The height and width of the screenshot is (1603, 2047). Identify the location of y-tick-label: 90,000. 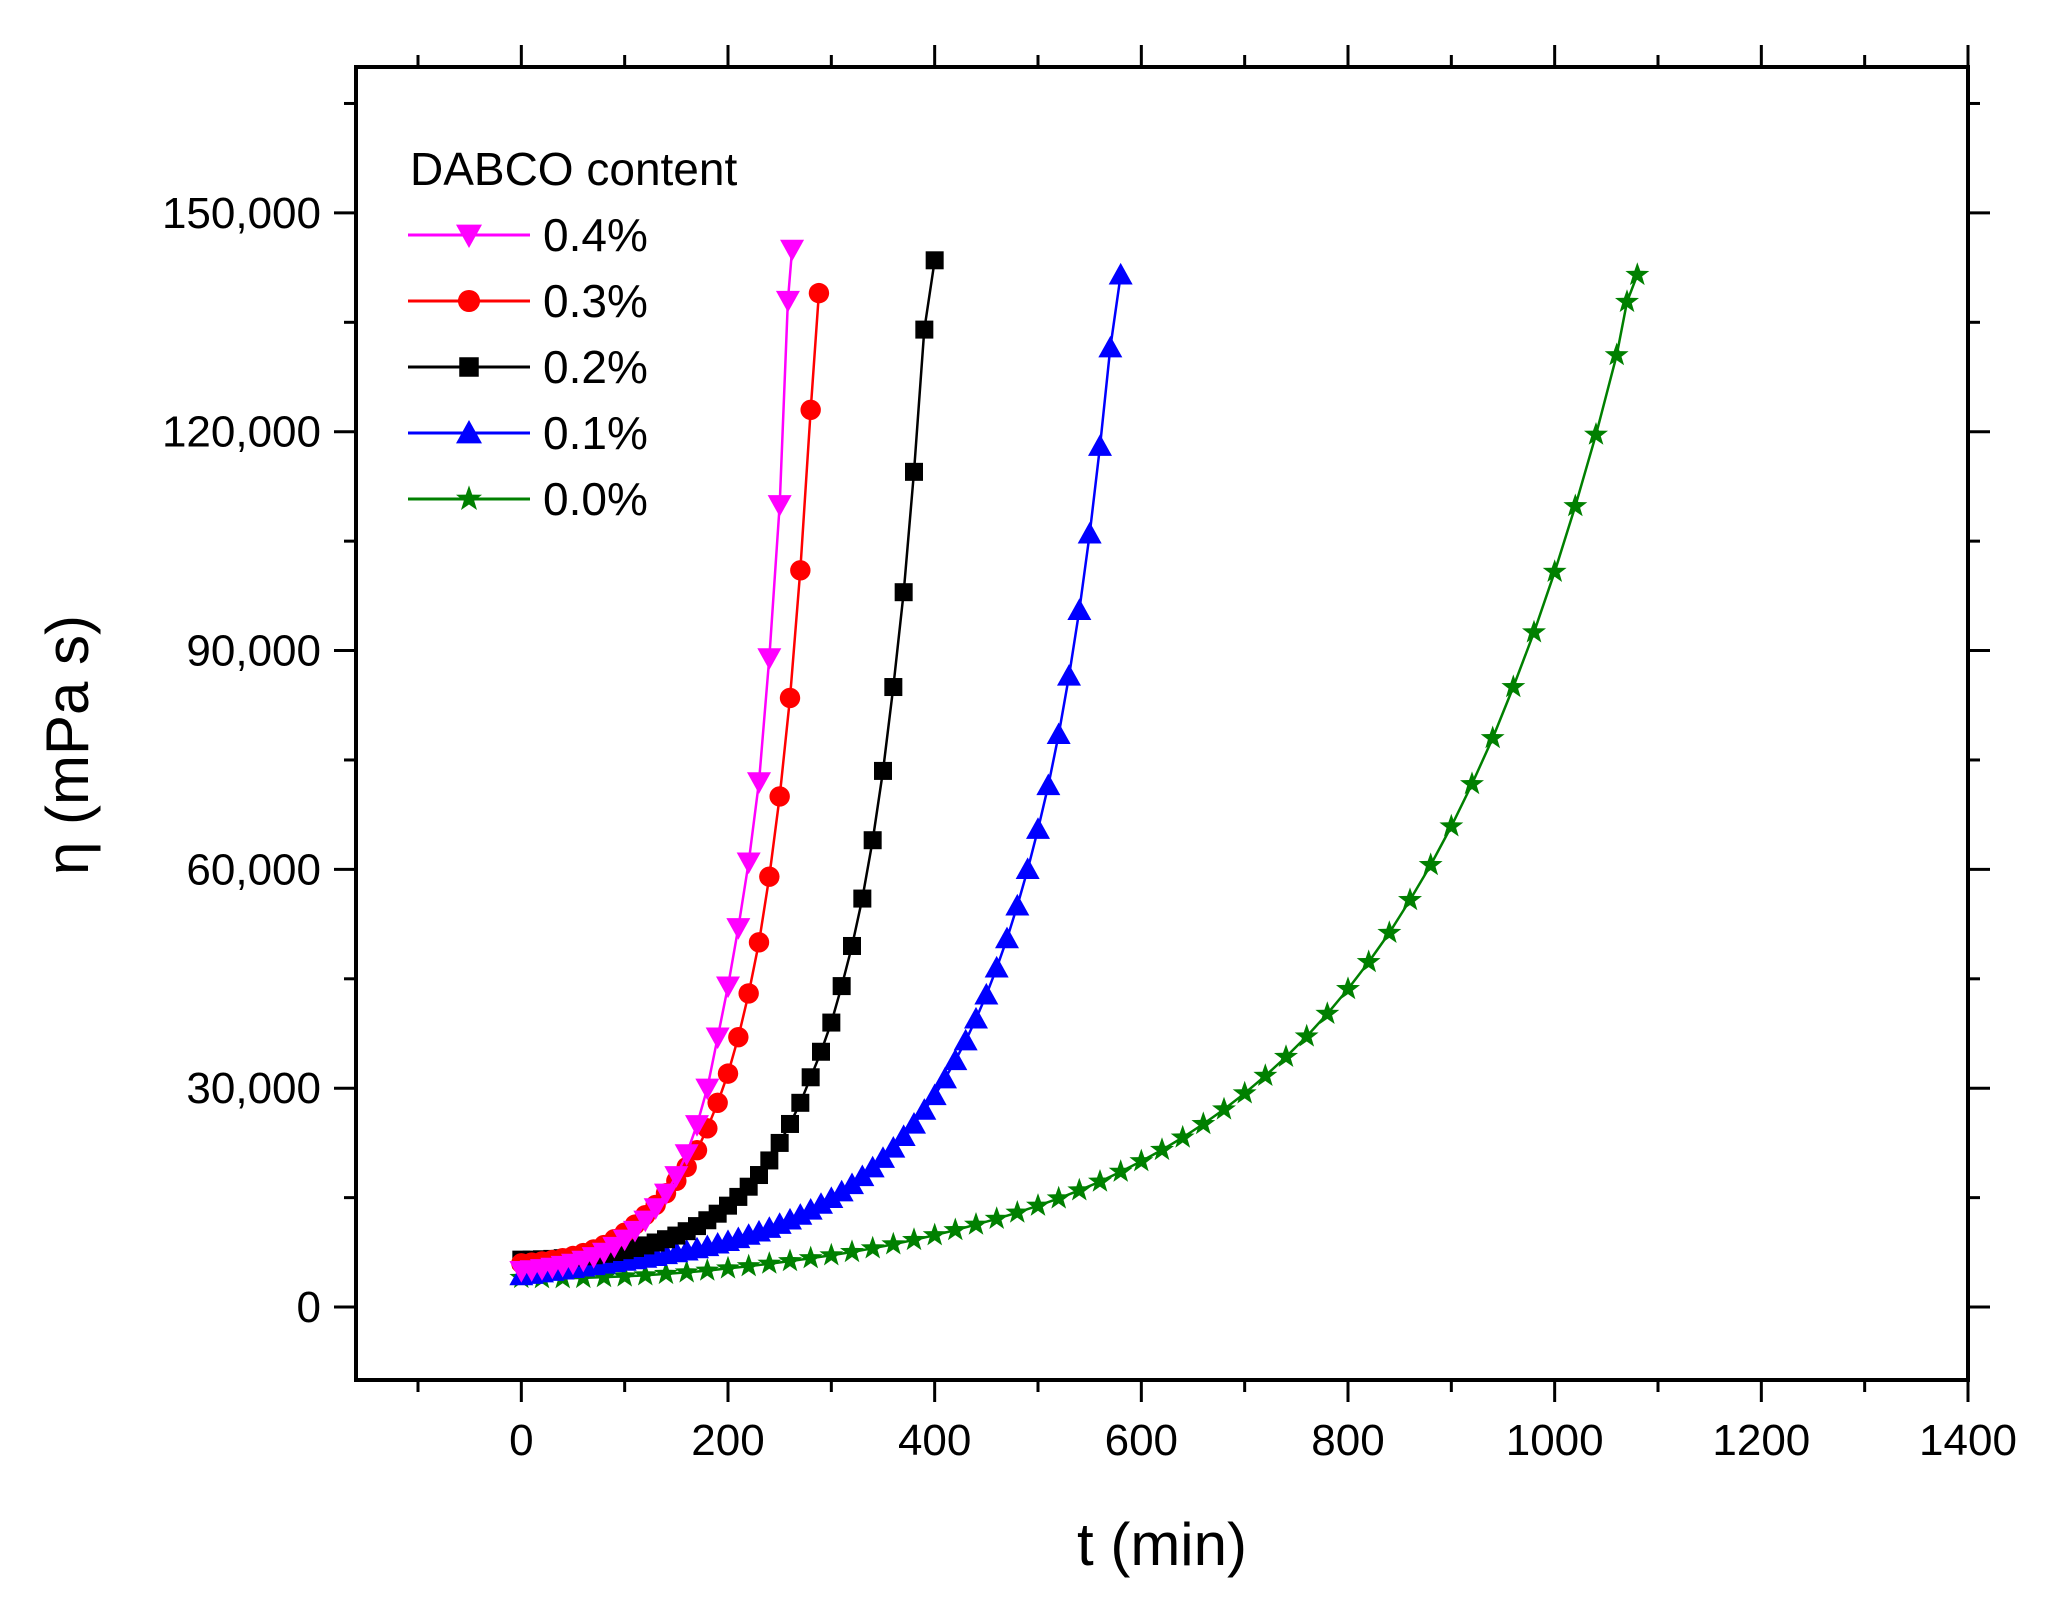
(253, 651).